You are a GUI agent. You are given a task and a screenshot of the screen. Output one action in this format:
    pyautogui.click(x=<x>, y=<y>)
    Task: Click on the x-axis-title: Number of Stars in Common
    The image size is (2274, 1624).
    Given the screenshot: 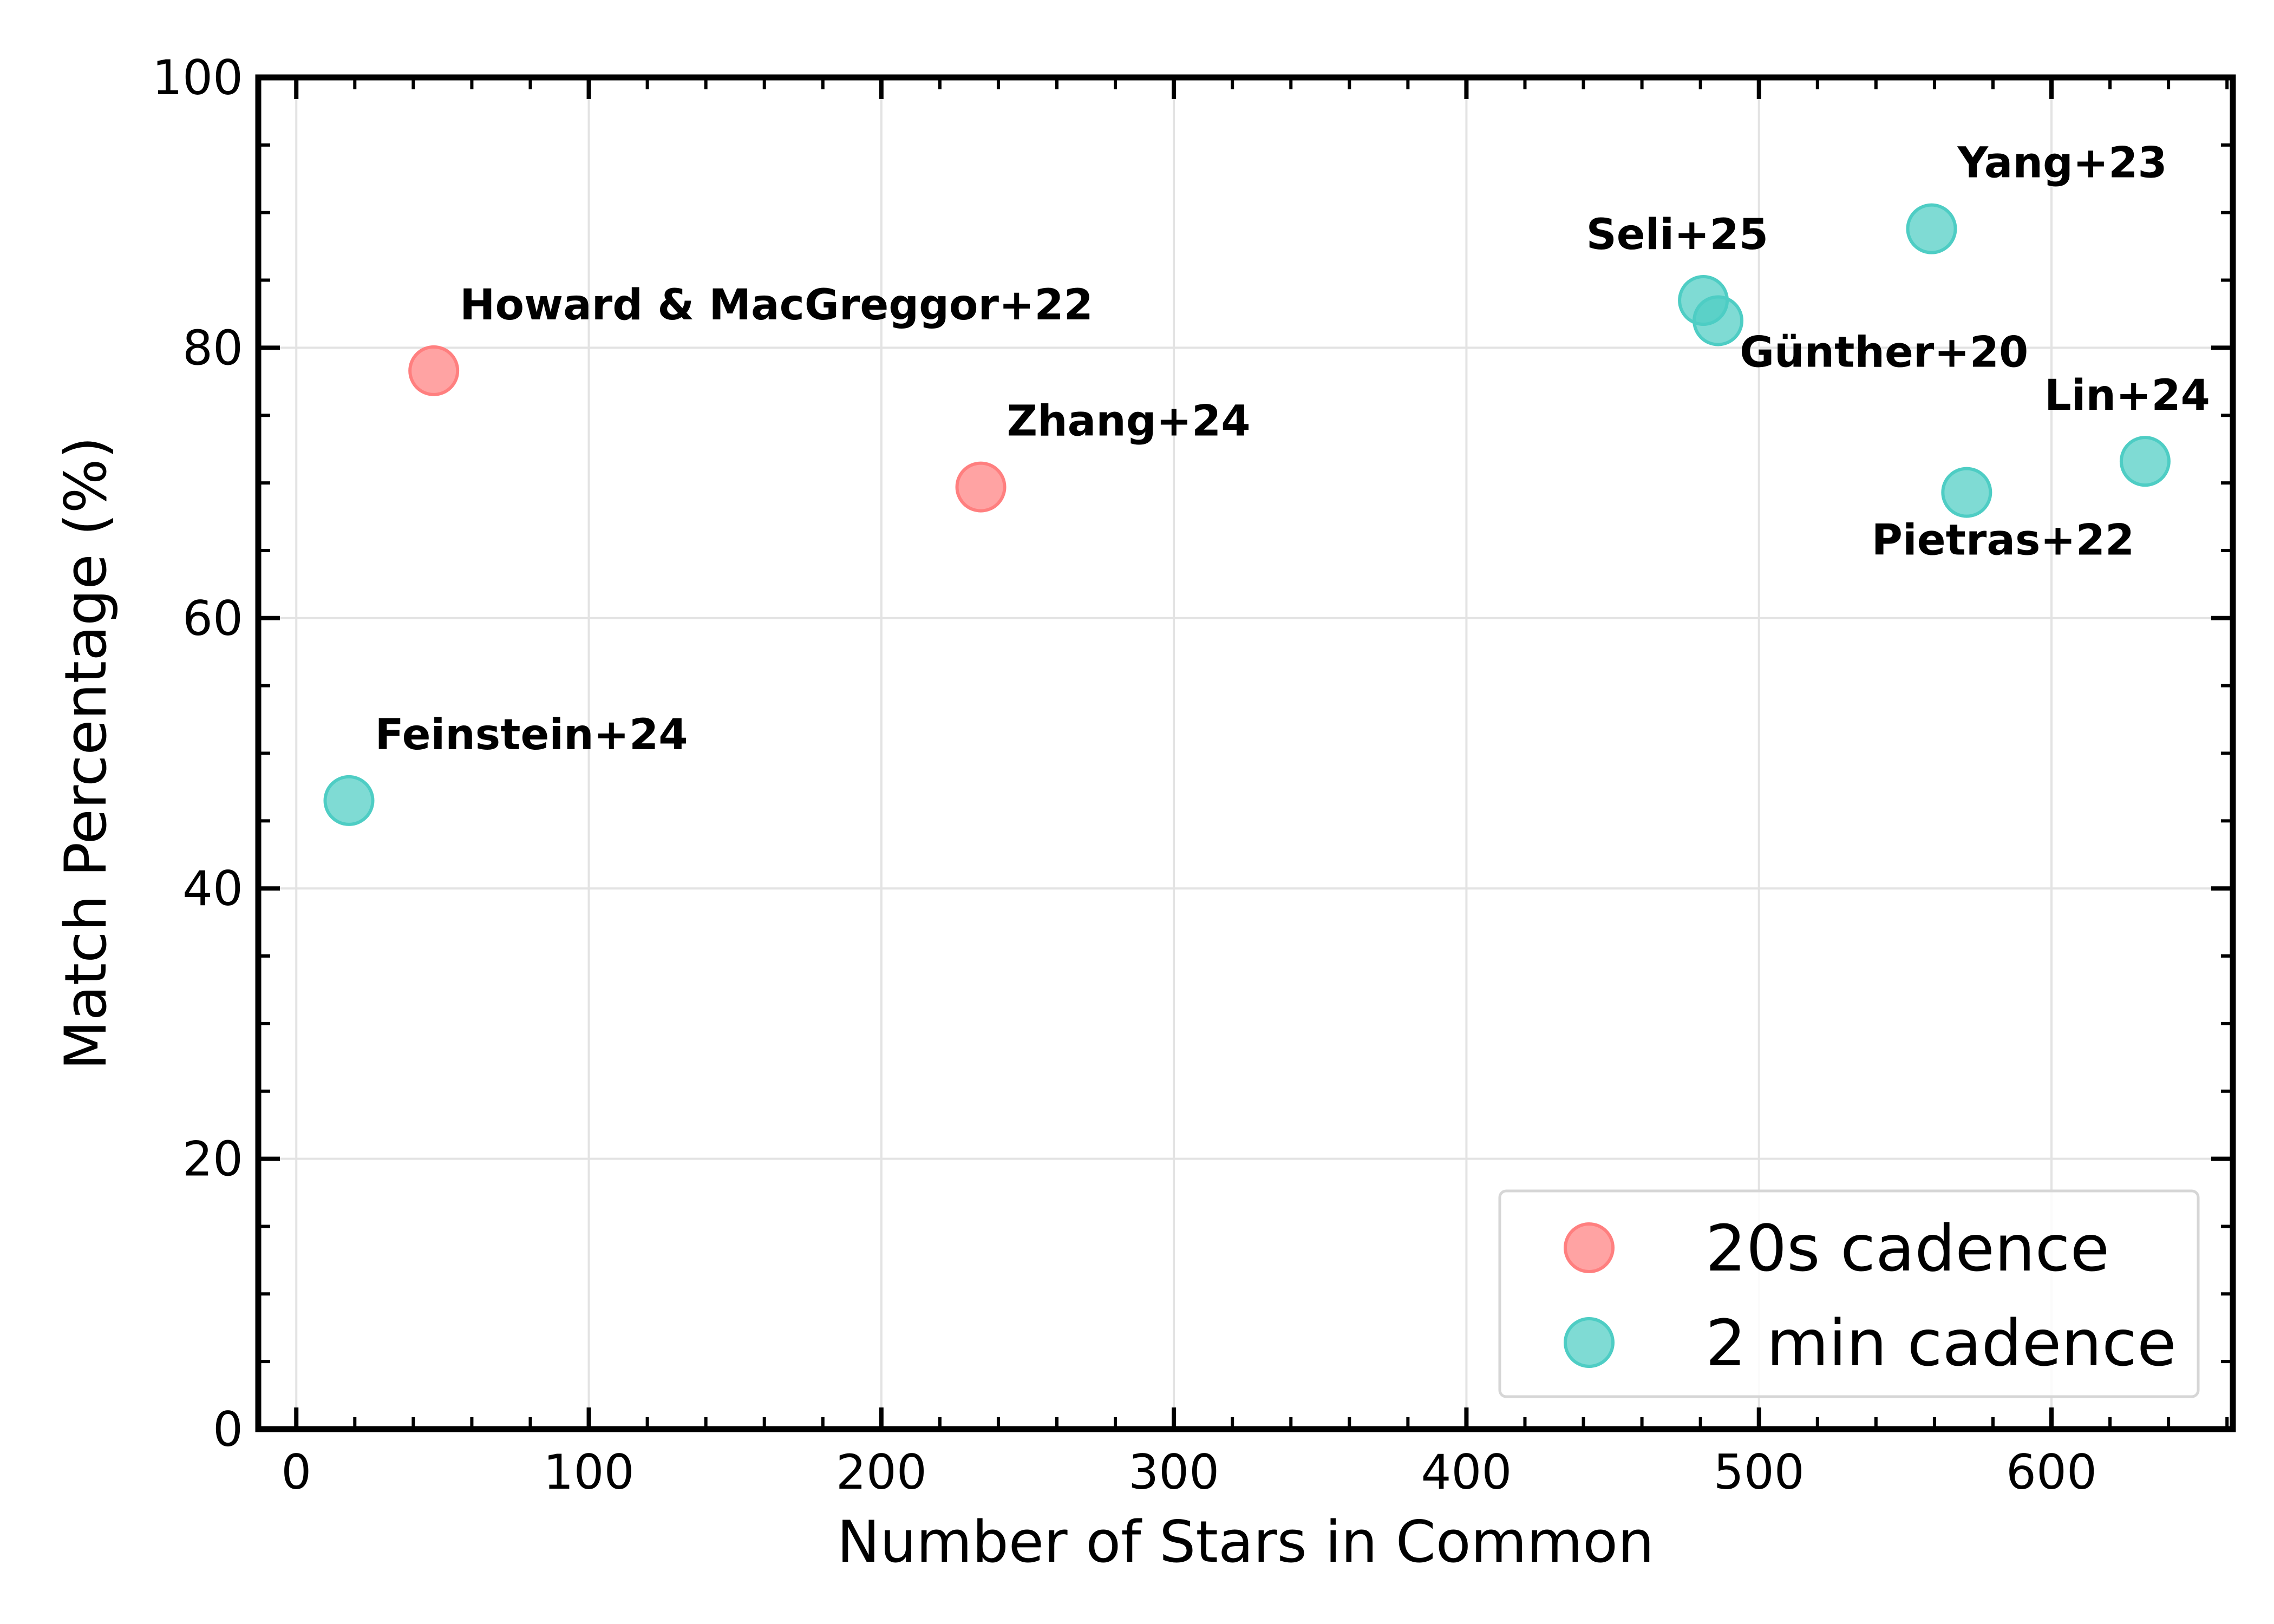 What is the action you would take?
    pyautogui.click(x=1246, y=1542)
    